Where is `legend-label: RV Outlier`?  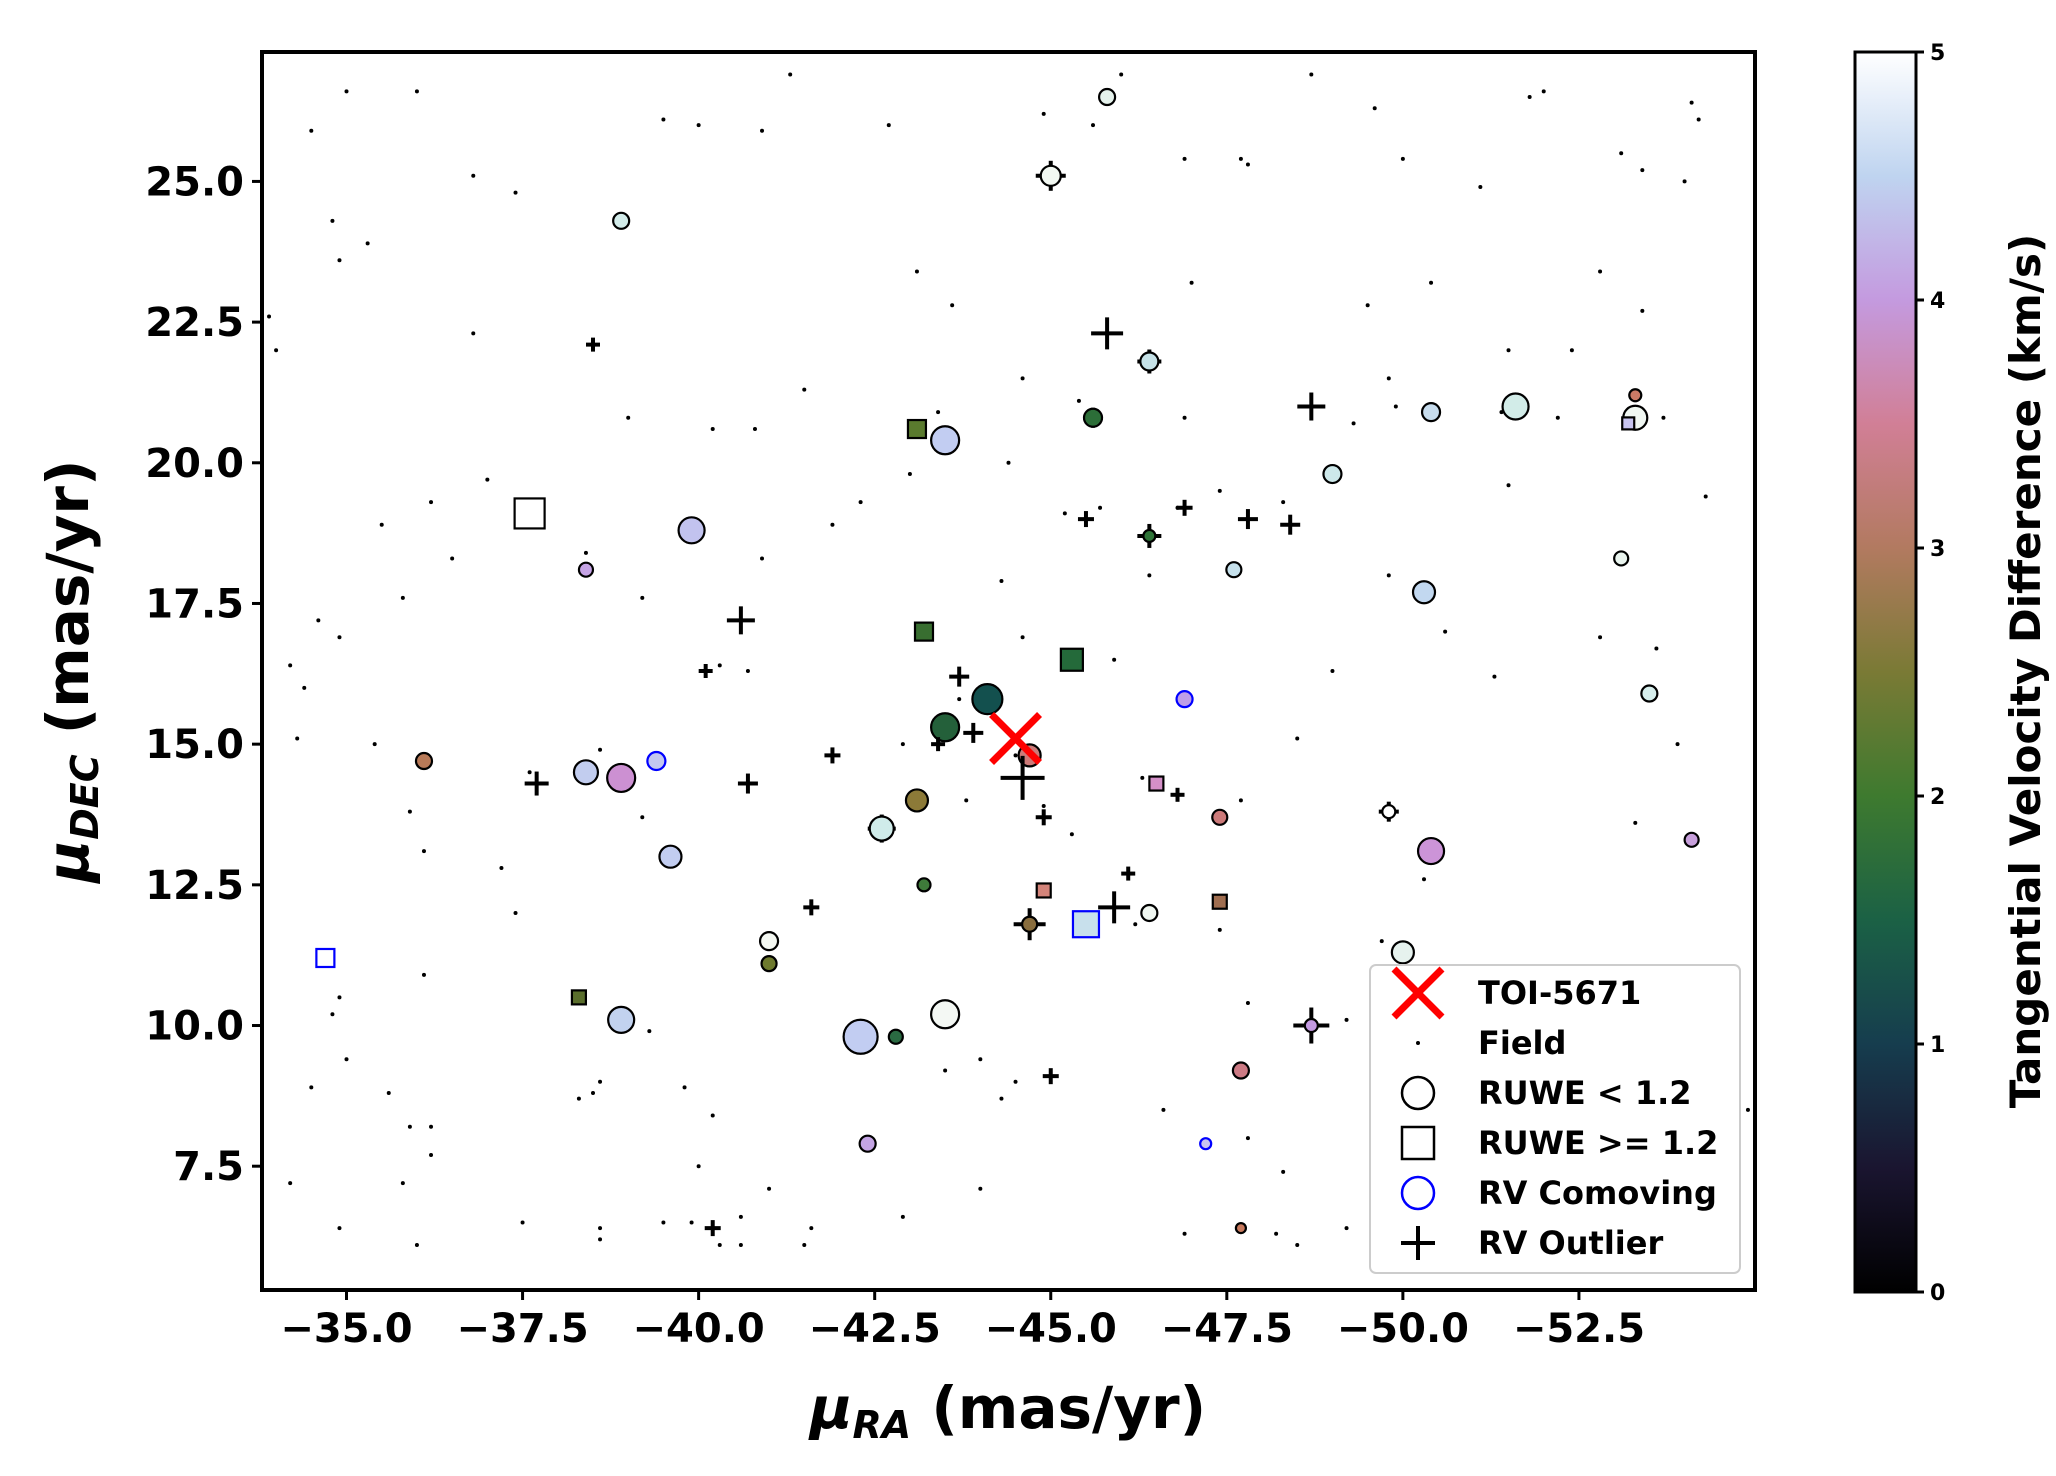
legend-label: RV Outlier is located at coordinates (1570, 1243).